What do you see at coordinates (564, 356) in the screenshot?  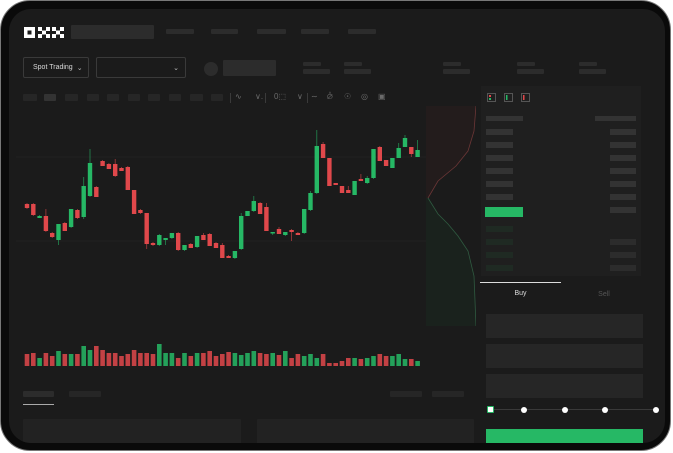 I see `amount-input` at bounding box center [564, 356].